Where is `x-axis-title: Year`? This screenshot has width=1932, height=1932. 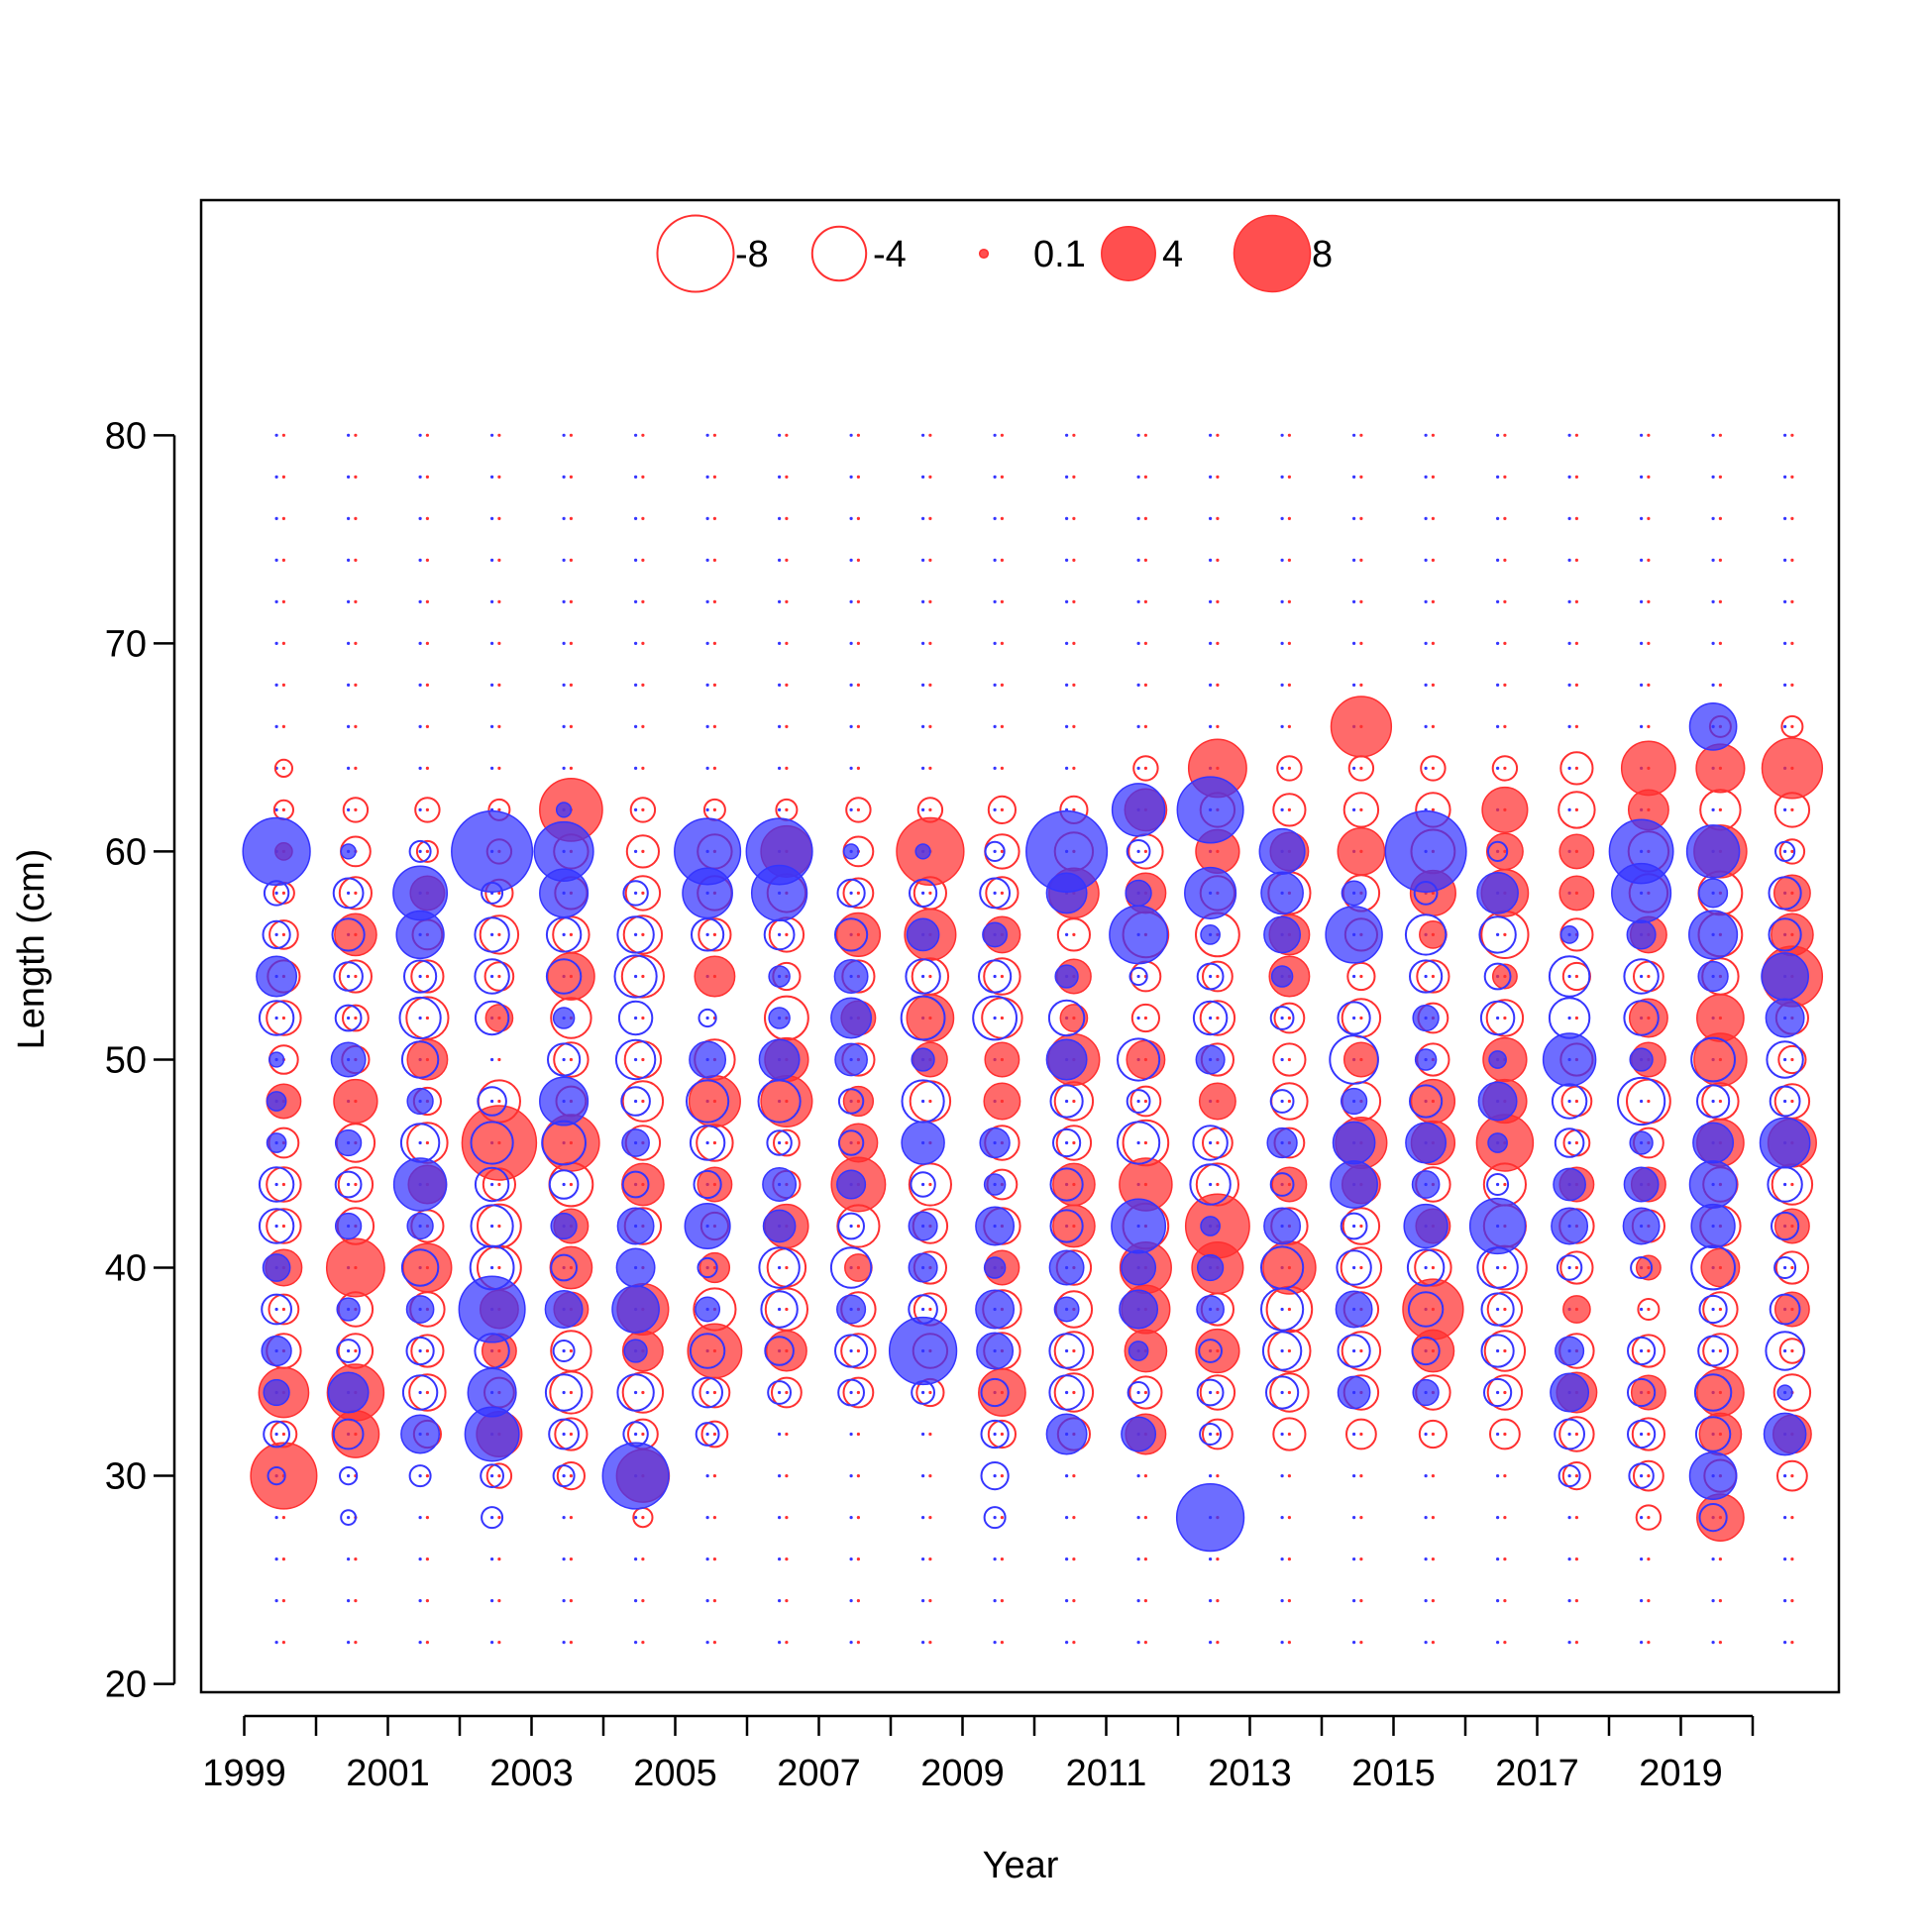
x-axis-title: Year is located at coordinates (1021, 1865).